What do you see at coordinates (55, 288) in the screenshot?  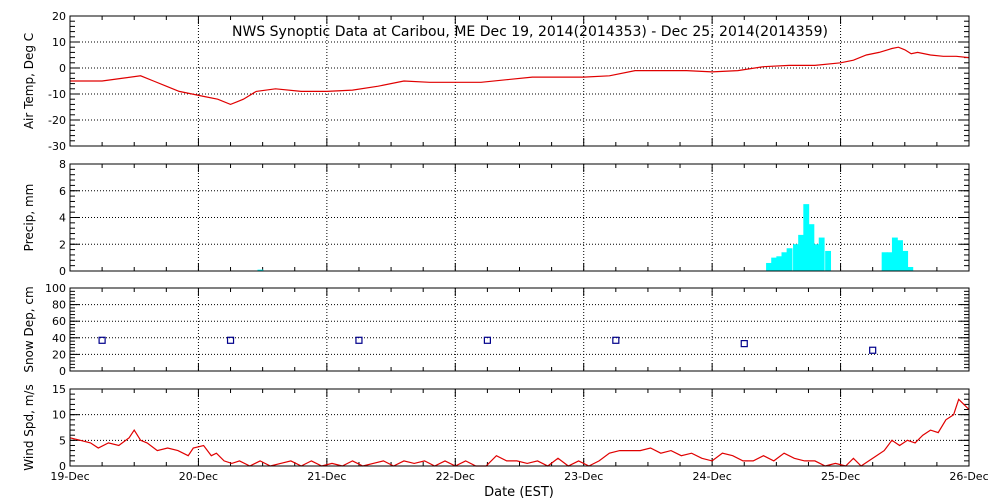 I see `y-tick-label: 100` at bounding box center [55, 288].